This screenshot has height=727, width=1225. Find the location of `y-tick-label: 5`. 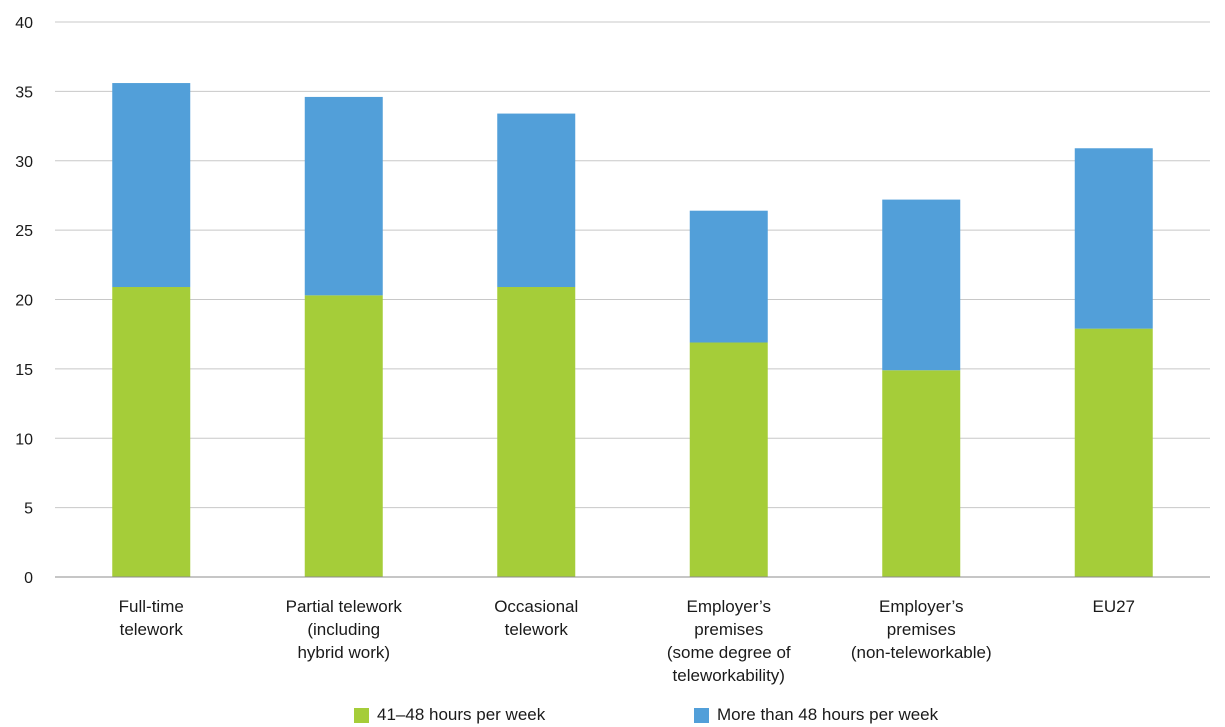

y-tick-label: 5 is located at coordinates (28, 509).